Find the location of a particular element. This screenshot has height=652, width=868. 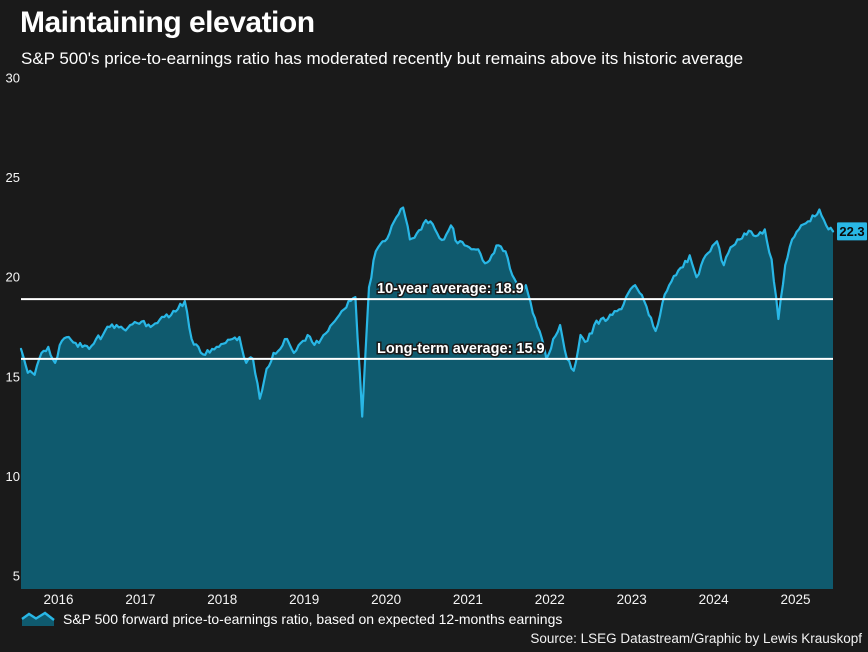

y-tick-label: 20 is located at coordinates (13, 277).